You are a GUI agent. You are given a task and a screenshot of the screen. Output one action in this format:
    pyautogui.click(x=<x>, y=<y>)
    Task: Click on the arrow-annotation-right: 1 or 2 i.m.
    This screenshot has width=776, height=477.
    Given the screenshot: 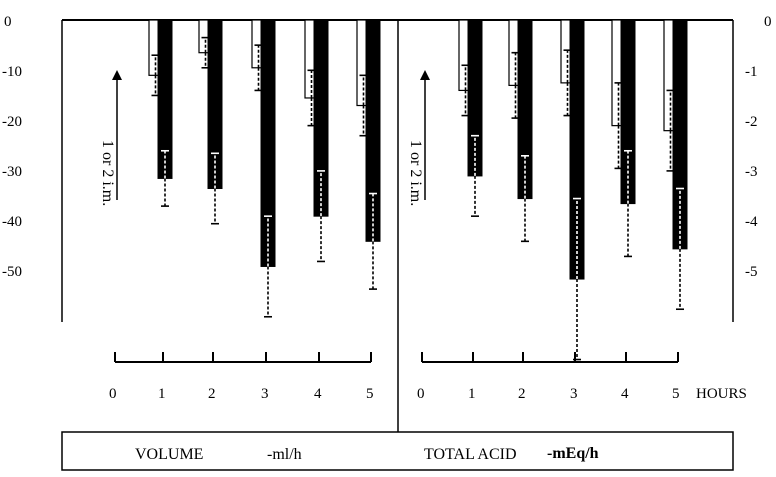 What is the action you would take?
    pyautogui.click(x=418, y=138)
    